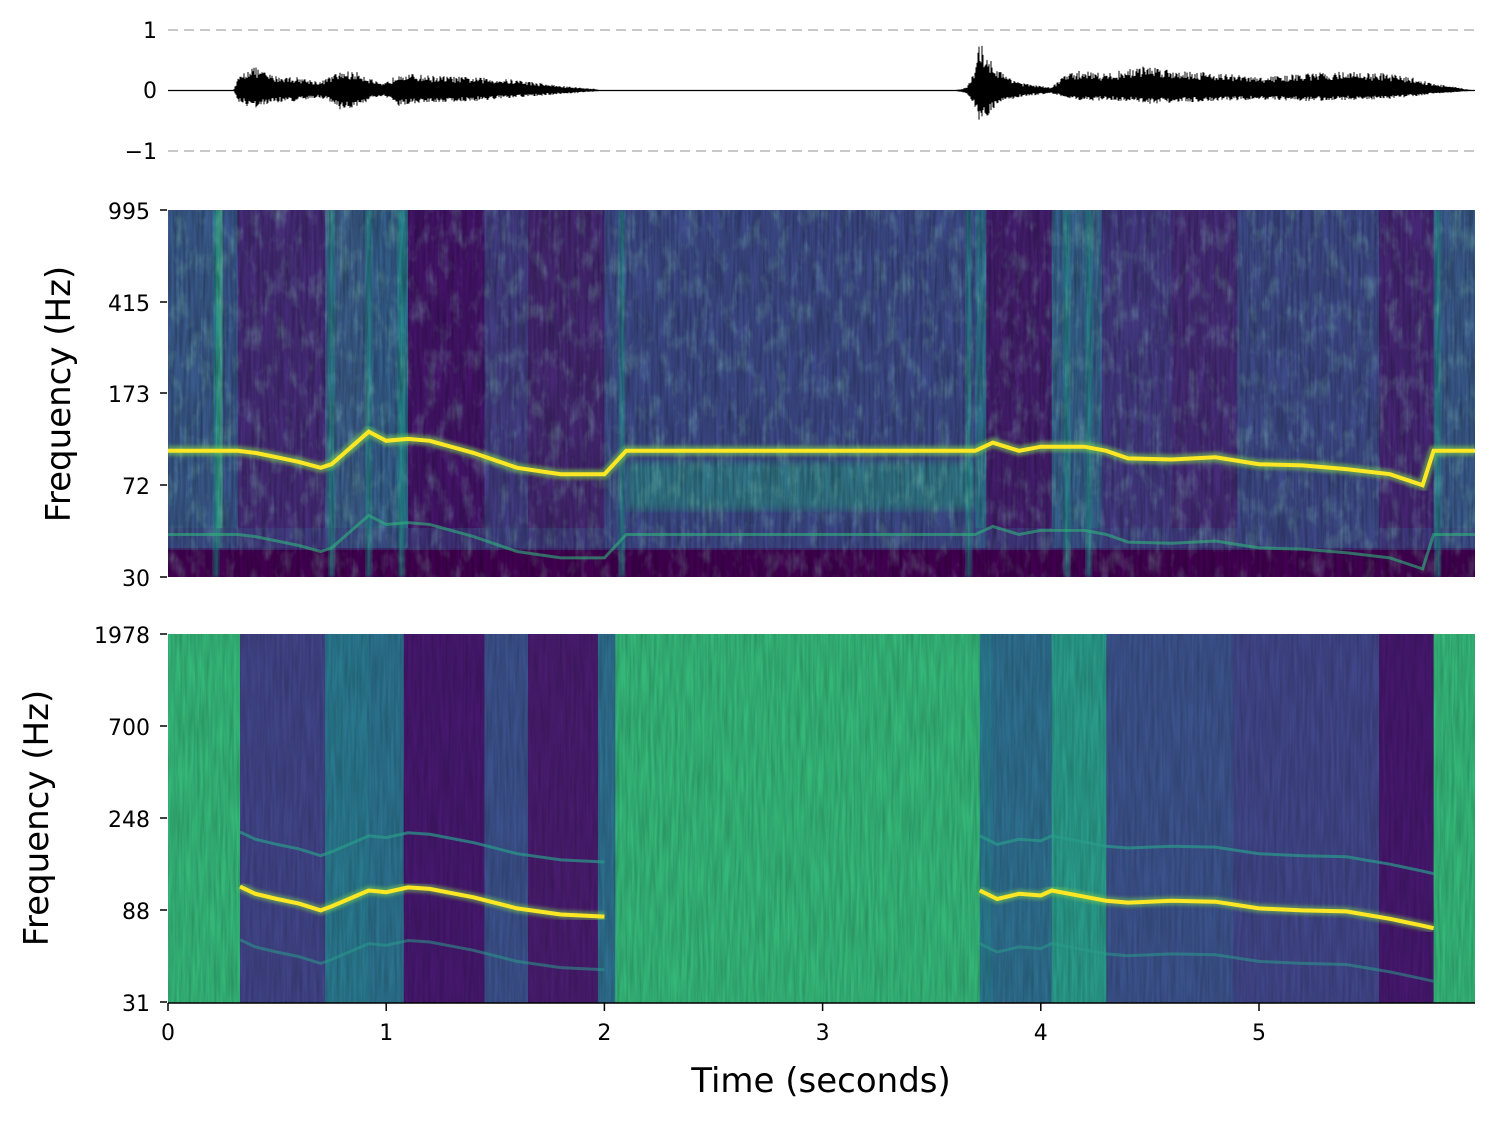 This screenshot has height=1121, width=1494. Describe the element at coordinates (1041, 1033) in the screenshot. I see `x-tick-label: 4` at that location.